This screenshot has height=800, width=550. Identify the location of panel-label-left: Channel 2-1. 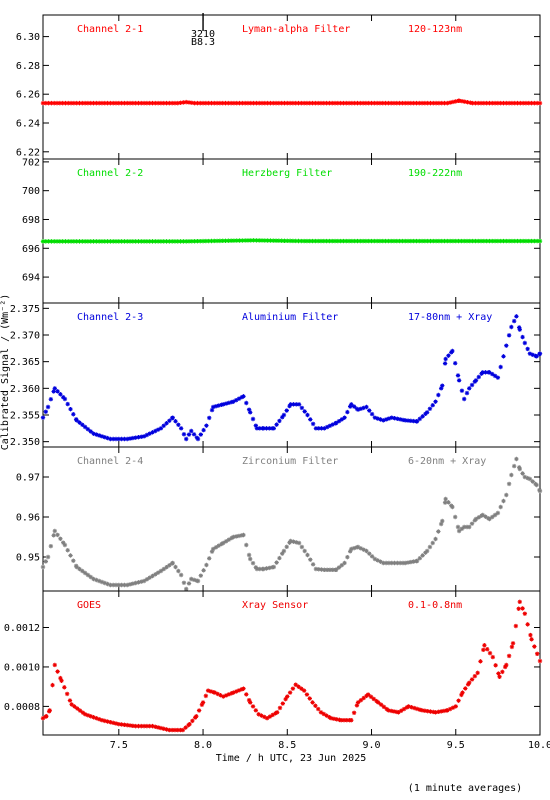
(110, 29).